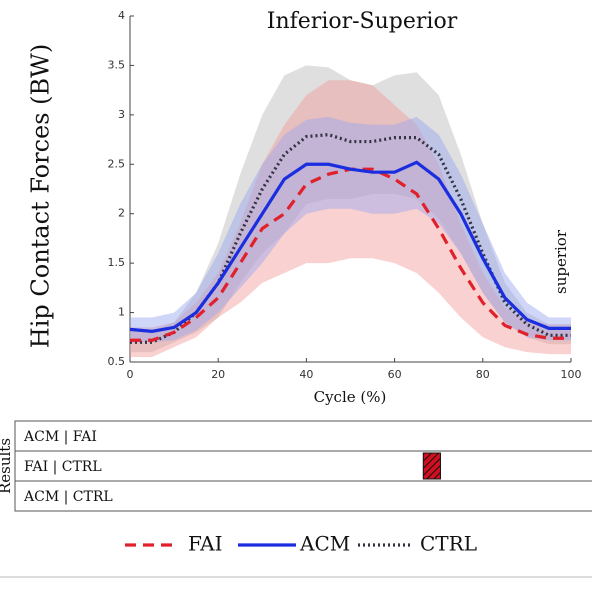  Describe the element at coordinates (41, 196) in the screenshot. I see `y-axis-label: Hip Contact Forces (BW)` at that location.